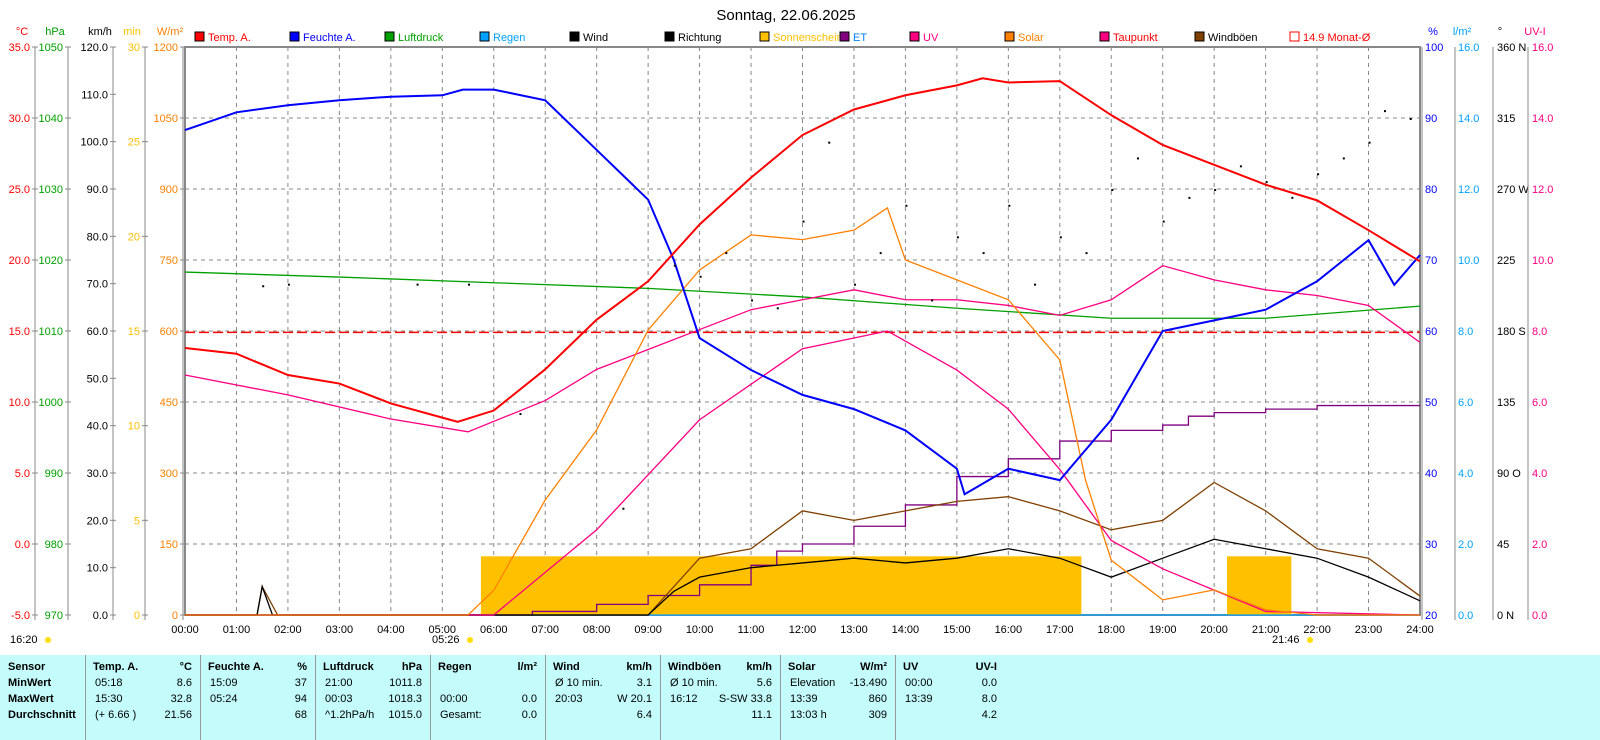 The width and height of the screenshot is (1600, 740). What do you see at coordinates (1369, 630) in the screenshot?
I see `x-tick-label: 23:00` at bounding box center [1369, 630].